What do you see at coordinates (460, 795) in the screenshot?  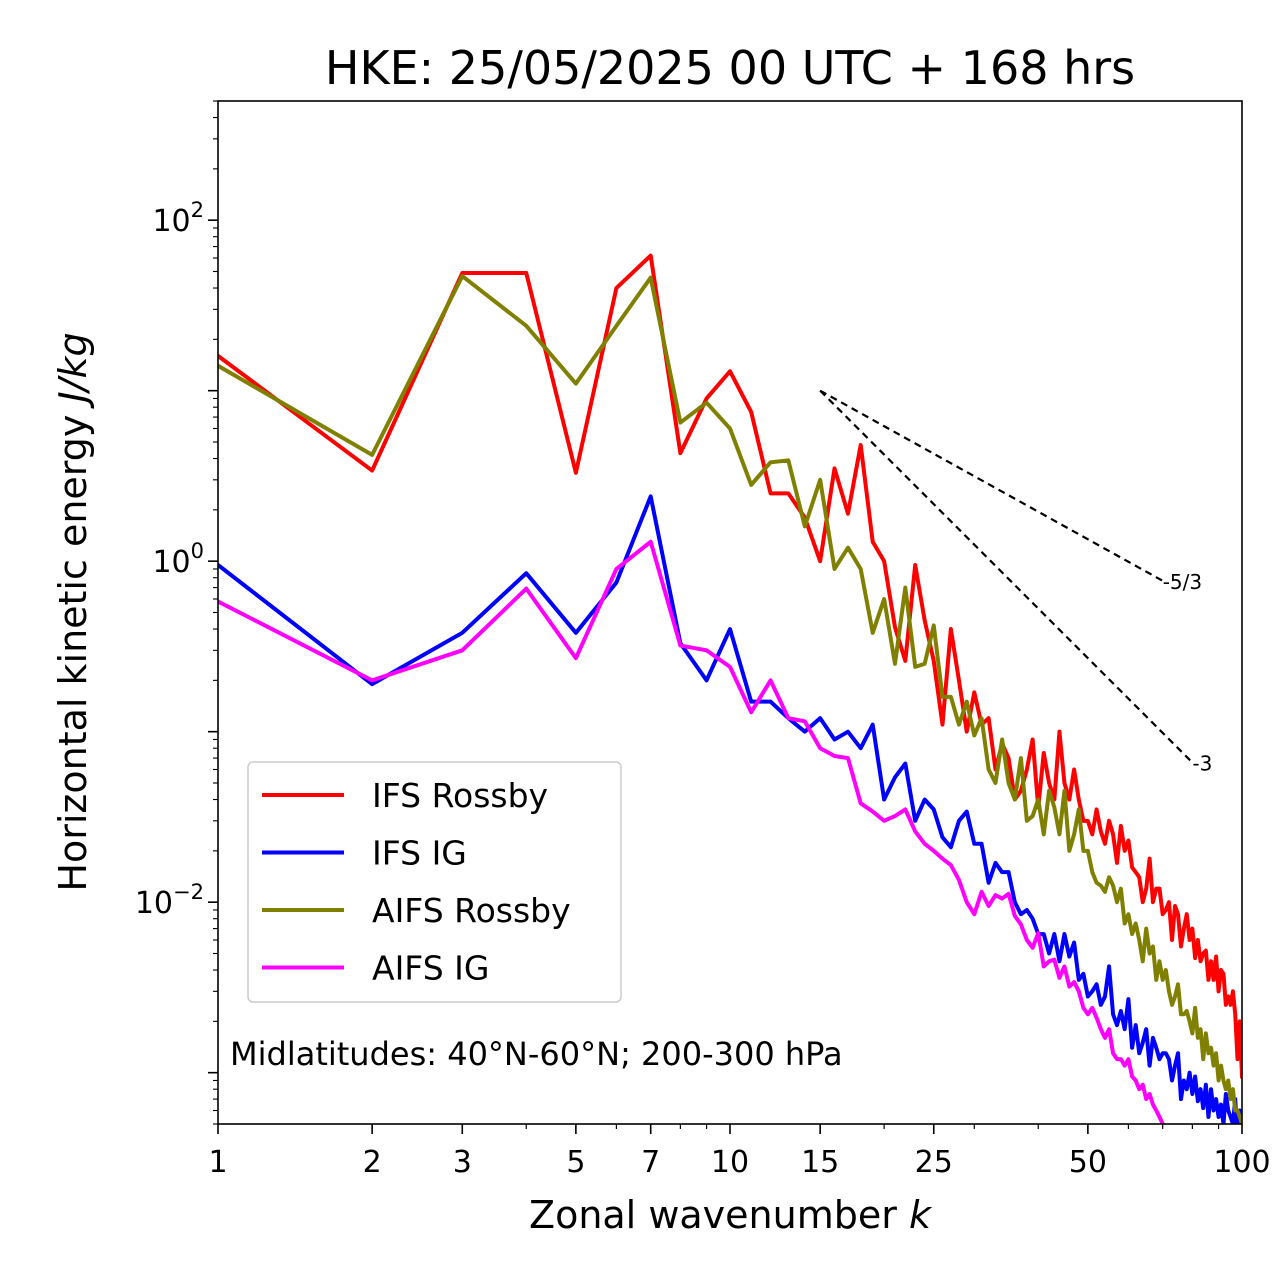 I see `legend-label-ifs-rossby: IFS Rossby` at bounding box center [460, 795].